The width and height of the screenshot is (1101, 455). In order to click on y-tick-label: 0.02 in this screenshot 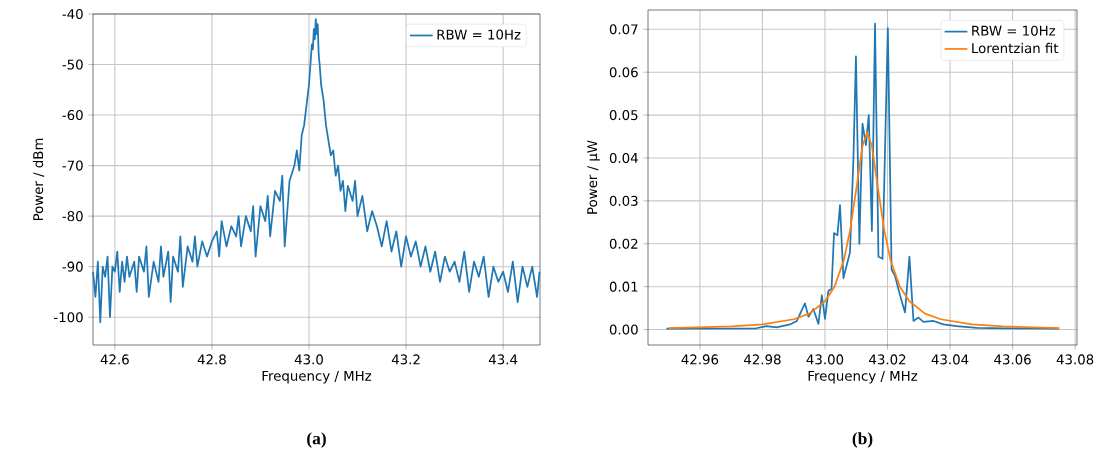, I will do `click(623, 243)`.